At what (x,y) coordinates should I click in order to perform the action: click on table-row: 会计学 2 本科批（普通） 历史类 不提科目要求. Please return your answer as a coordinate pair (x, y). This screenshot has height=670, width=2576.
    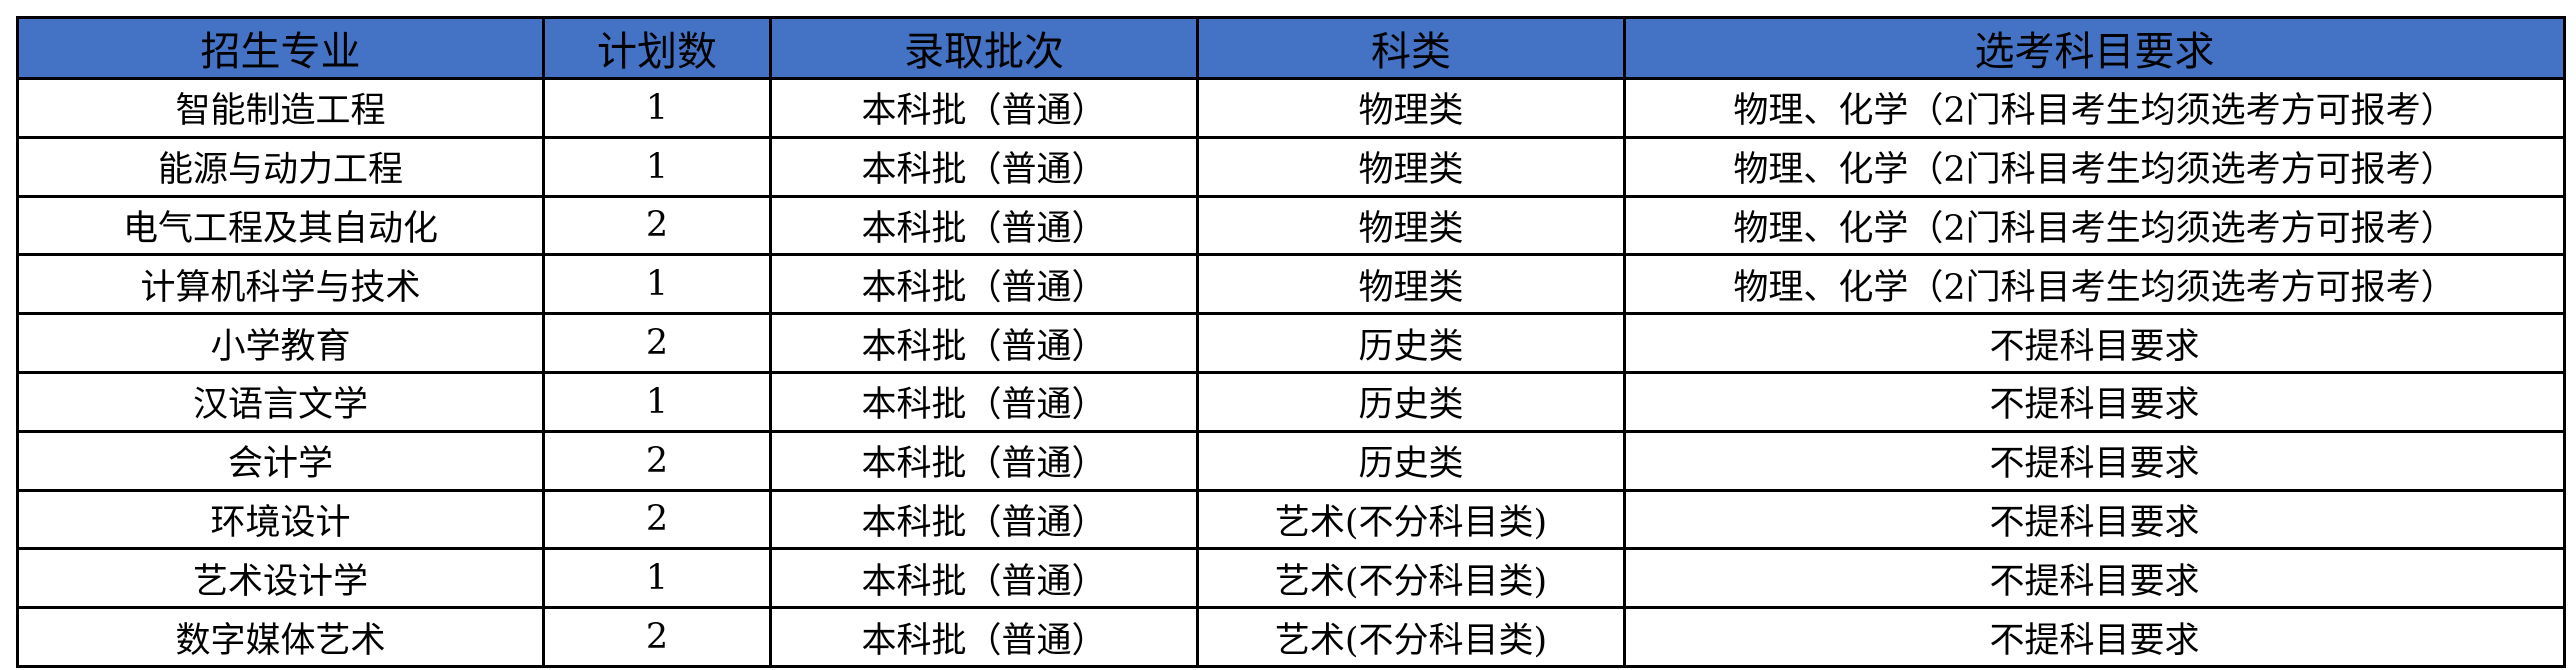
    Looking at the image, I should click on (1291, 460).